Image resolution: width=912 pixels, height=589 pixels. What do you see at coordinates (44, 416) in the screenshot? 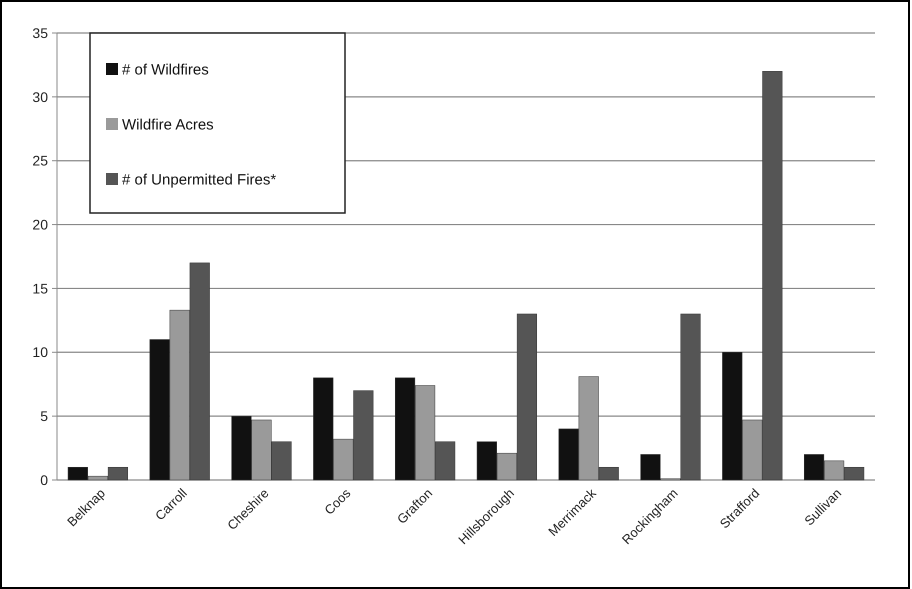
I see `y-tick-label: 5` at bounding box center [44, 416].